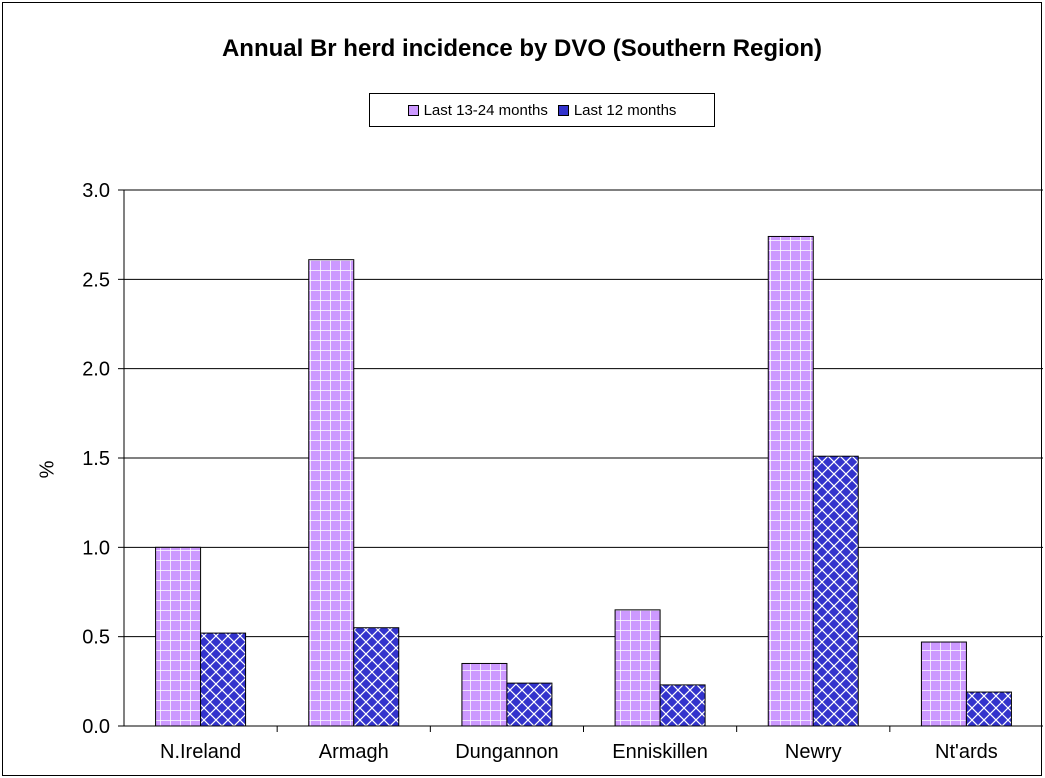 Image resolution: width=1045 pixels, height=778 pixels. What do you see at coordinates (96, 191) in the screenshot?
I see `y-tick-label: 3.0` at bounding box center [96, 191].